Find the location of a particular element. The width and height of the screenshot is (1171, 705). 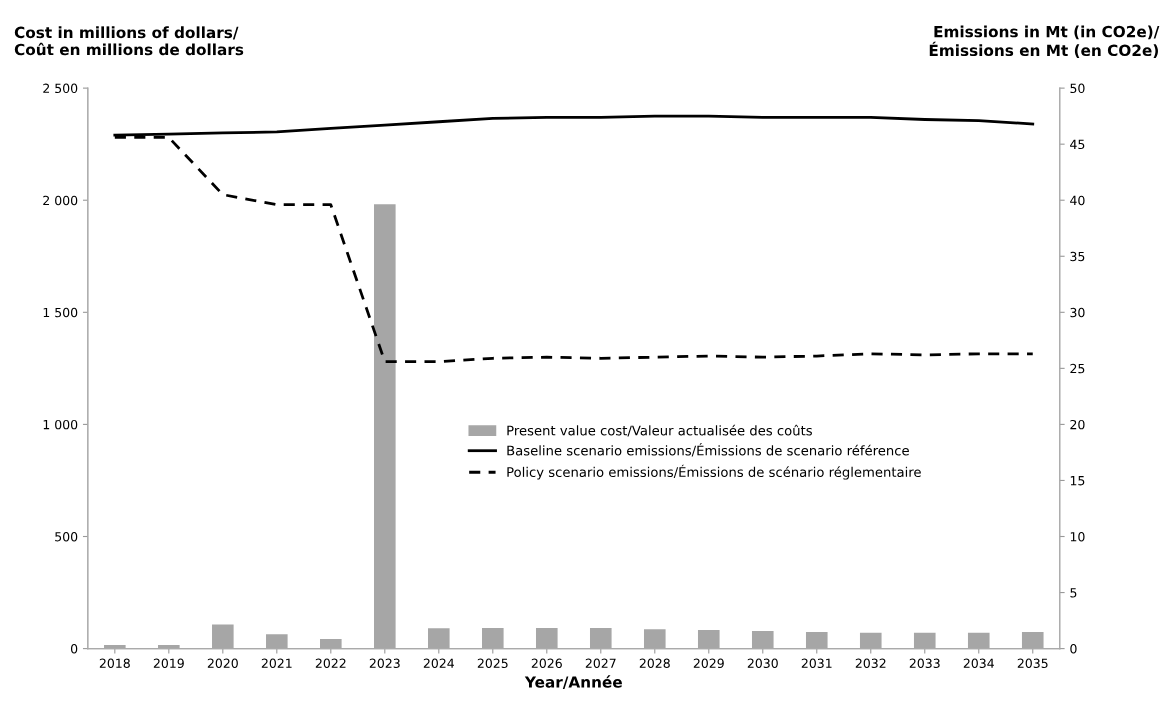

x-tick-label: 2024 is located at coordinates (438, 663).